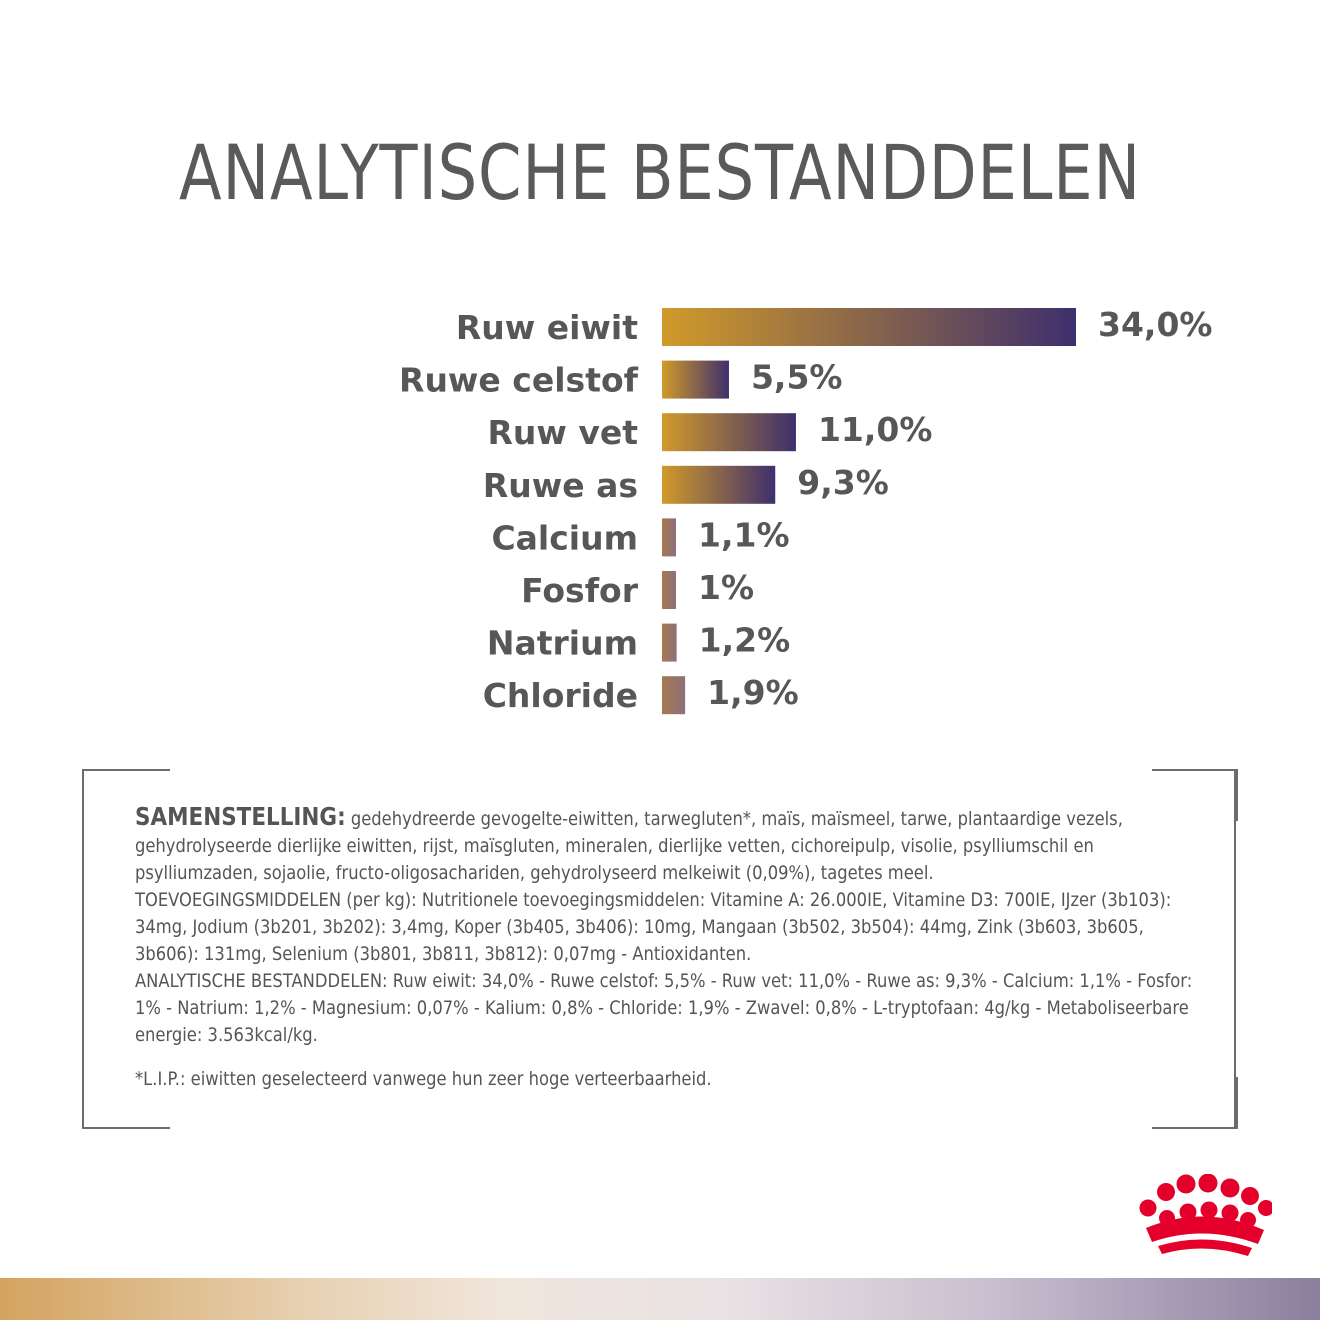  Describe the element at coordinates (660, 1299) in the screenshot. I see `bottom-gradient-band` at that location.